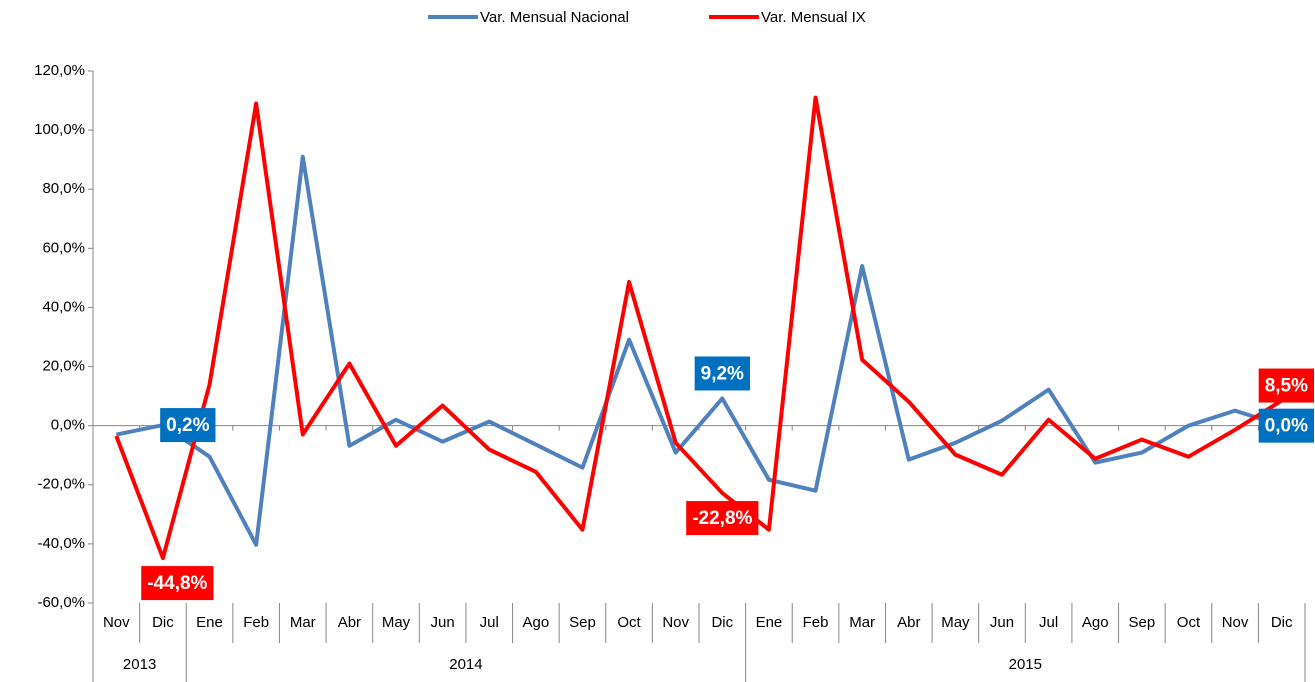  What do you see at coordinates (139, 664) in the screenshot?
I see `x-group-label: 2013` at bounding box center [139, 664].